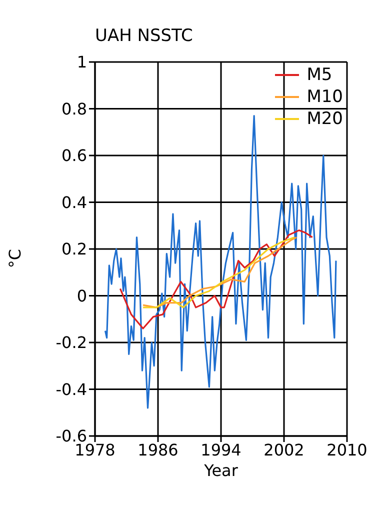 The height and width of the screenshot is (512, 392). What do you see at coordinates (71, 389) in the screenshot?
I see `y-tick-label: -0.4` at bounding box center [71, 389].